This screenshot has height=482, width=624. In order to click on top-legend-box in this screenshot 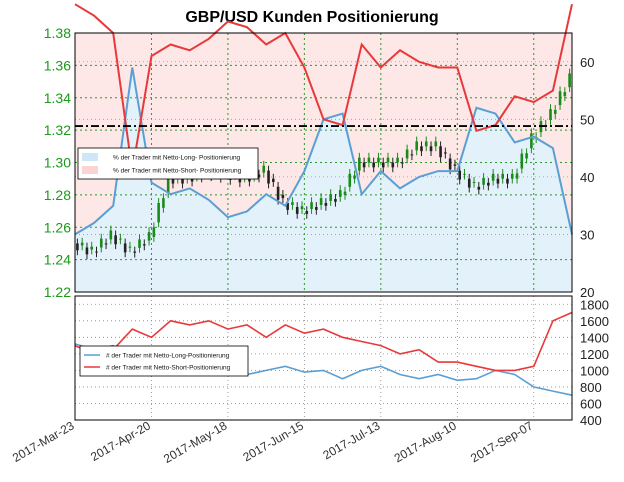, I will do `click(168, 163)`.